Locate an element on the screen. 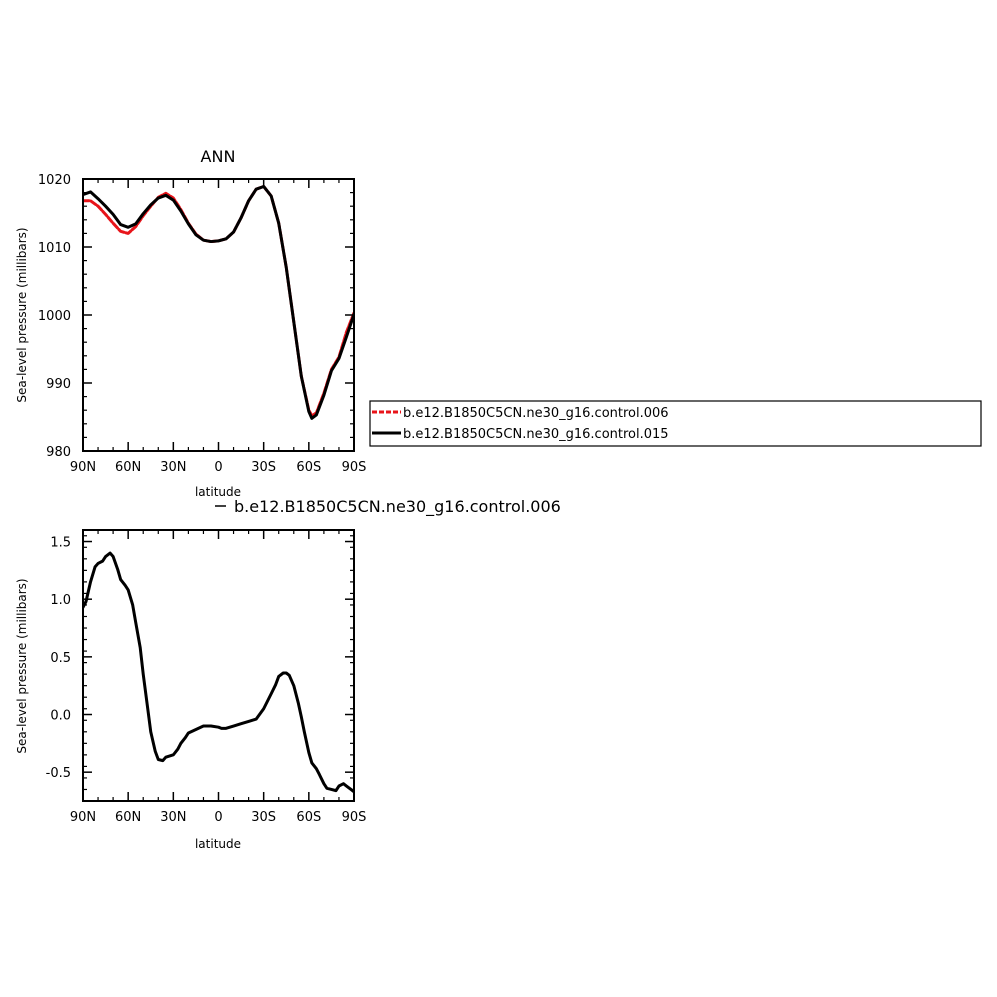 This screenshot has height=997, width=997. top-x-tick-label: 60S is located at coordinates (308, 467).